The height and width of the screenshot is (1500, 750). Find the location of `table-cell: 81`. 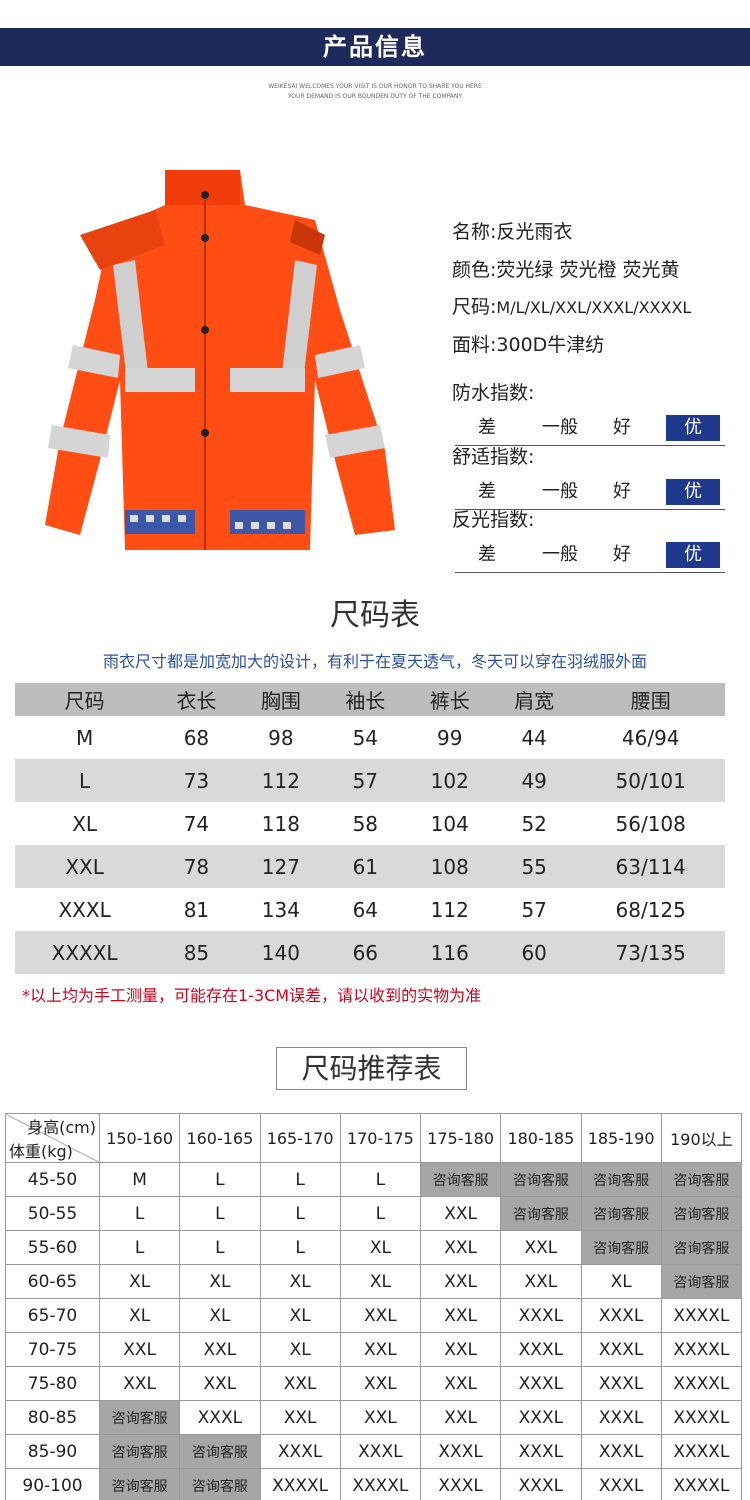

table-cell: 81 is located at coordinates (196, 909).